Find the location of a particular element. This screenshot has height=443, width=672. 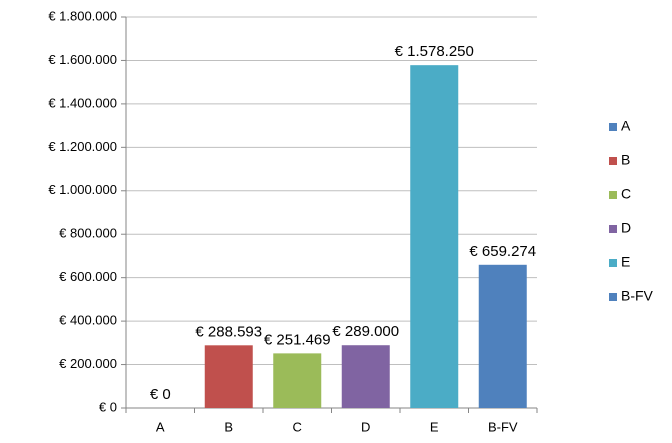

x-tick-label: B-FV is located at coordinates (503, 426).